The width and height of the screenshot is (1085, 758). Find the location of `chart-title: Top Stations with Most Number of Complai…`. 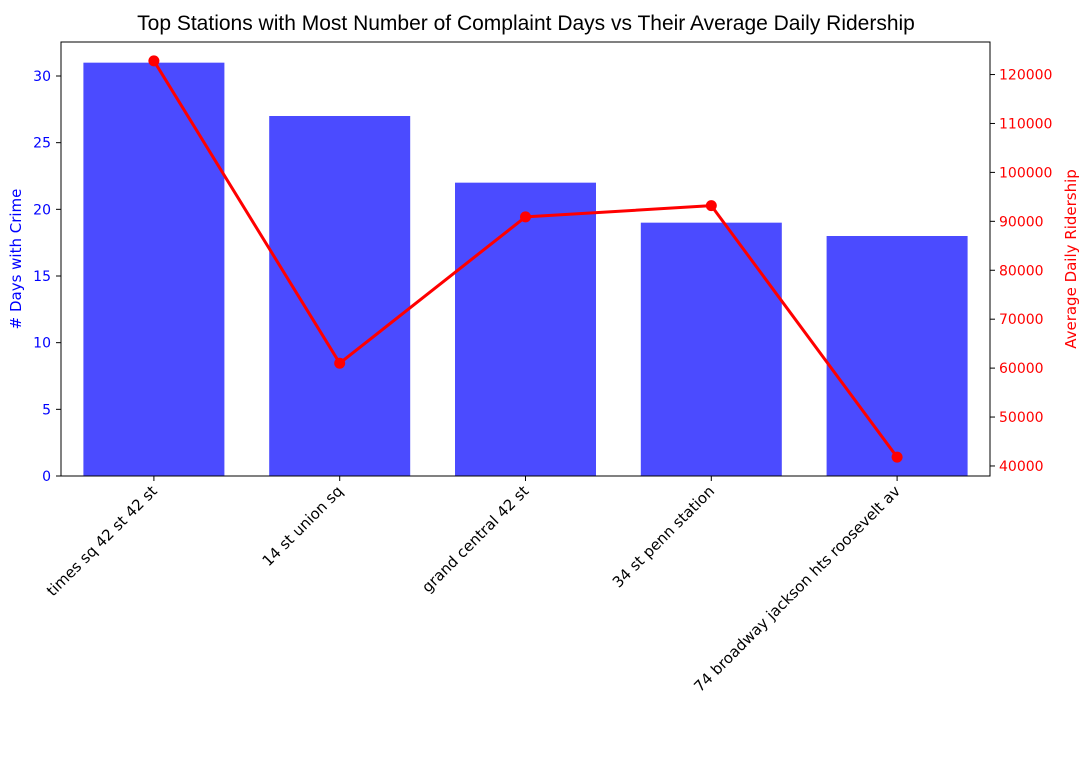

chart-title: Top Stations with Most Number of Complai… is located at coordinates (526, 23).